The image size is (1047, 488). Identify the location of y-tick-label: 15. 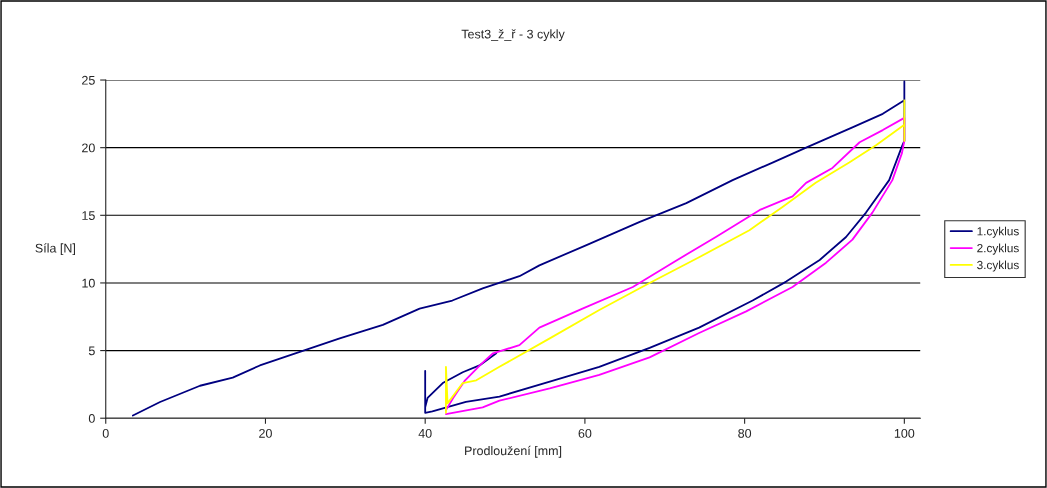
(88, 215).